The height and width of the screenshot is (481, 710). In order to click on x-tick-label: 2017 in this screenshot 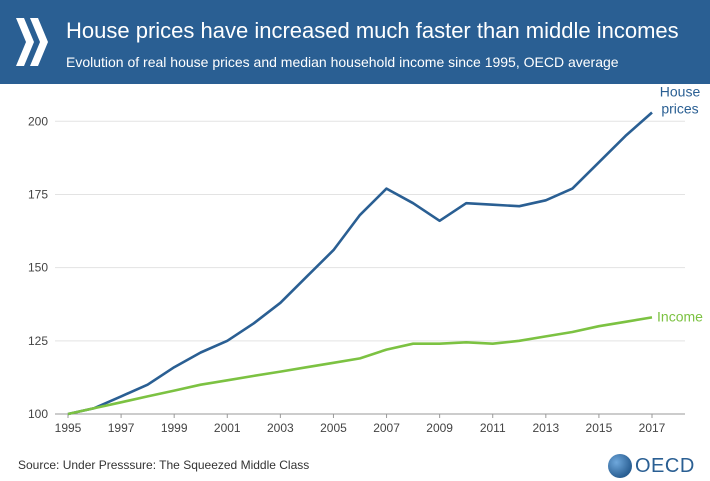, I will do `click(652, 428)`.